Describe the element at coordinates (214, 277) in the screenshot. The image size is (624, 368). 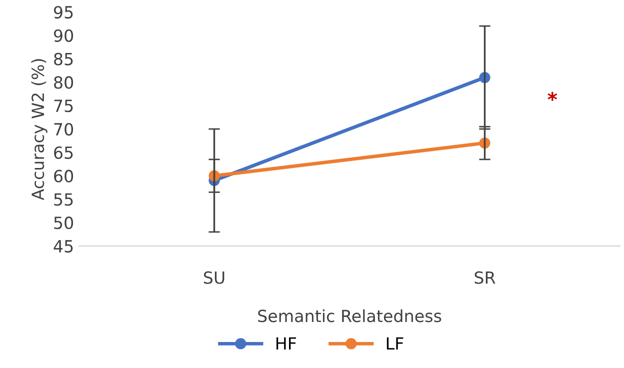
I see `x-tick-label: SU` at that location.